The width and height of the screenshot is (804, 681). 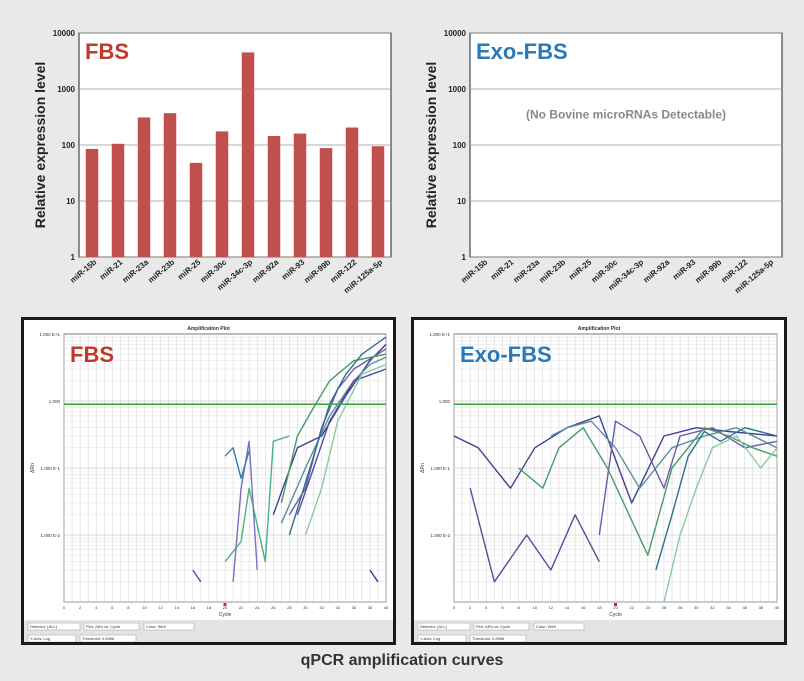 I want to click on y-tick-label: 1.000 E-2, so click(x=50, y=535).